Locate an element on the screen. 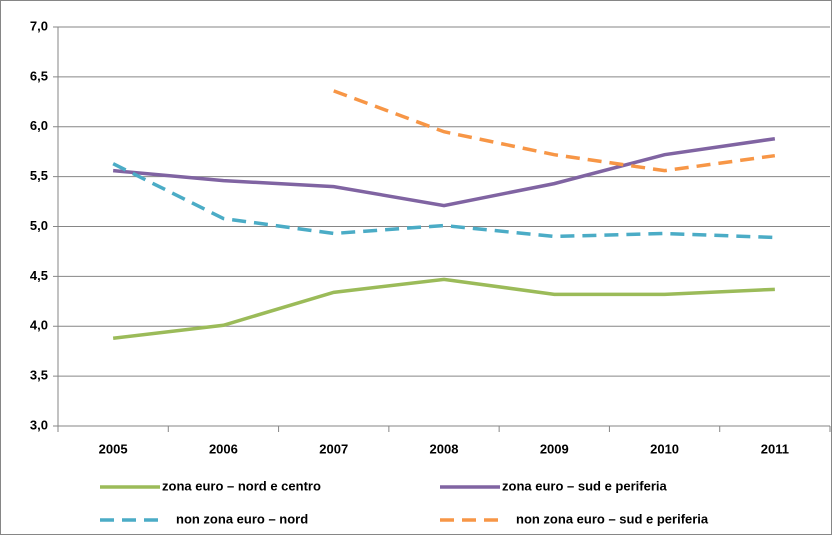 This screenshot has width=832, height=535. x-tick-label: 2007 is located at coordinates (333, 448).